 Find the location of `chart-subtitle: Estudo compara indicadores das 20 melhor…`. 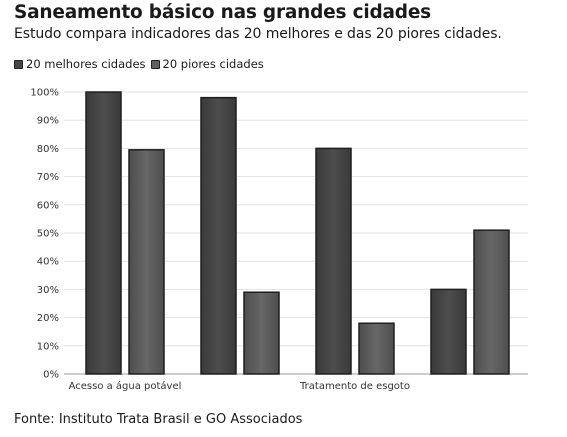

chart-subtitle: Estudo compara indicadores das 20 melhor… is located at coordinates (258, 34).